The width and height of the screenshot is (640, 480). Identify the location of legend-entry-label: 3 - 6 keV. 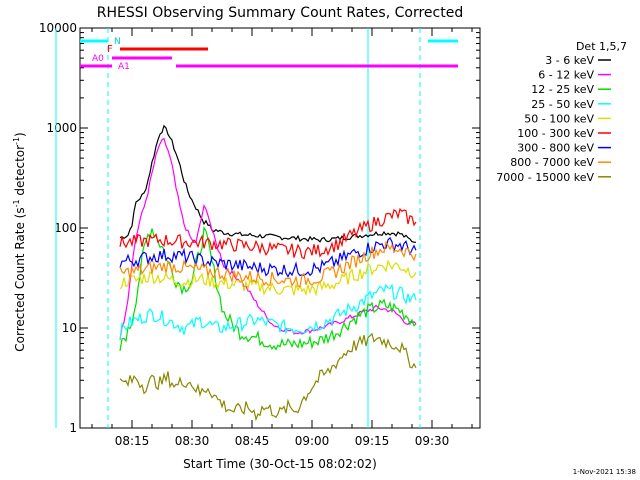
(569, 60).